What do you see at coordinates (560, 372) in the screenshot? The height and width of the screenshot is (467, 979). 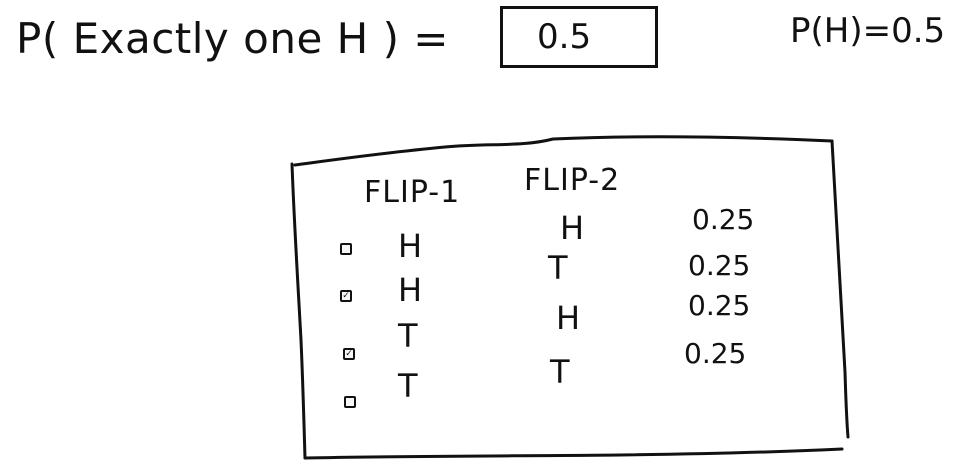 I see `row-4-flip-2: T` at bounding box center [560, 372].